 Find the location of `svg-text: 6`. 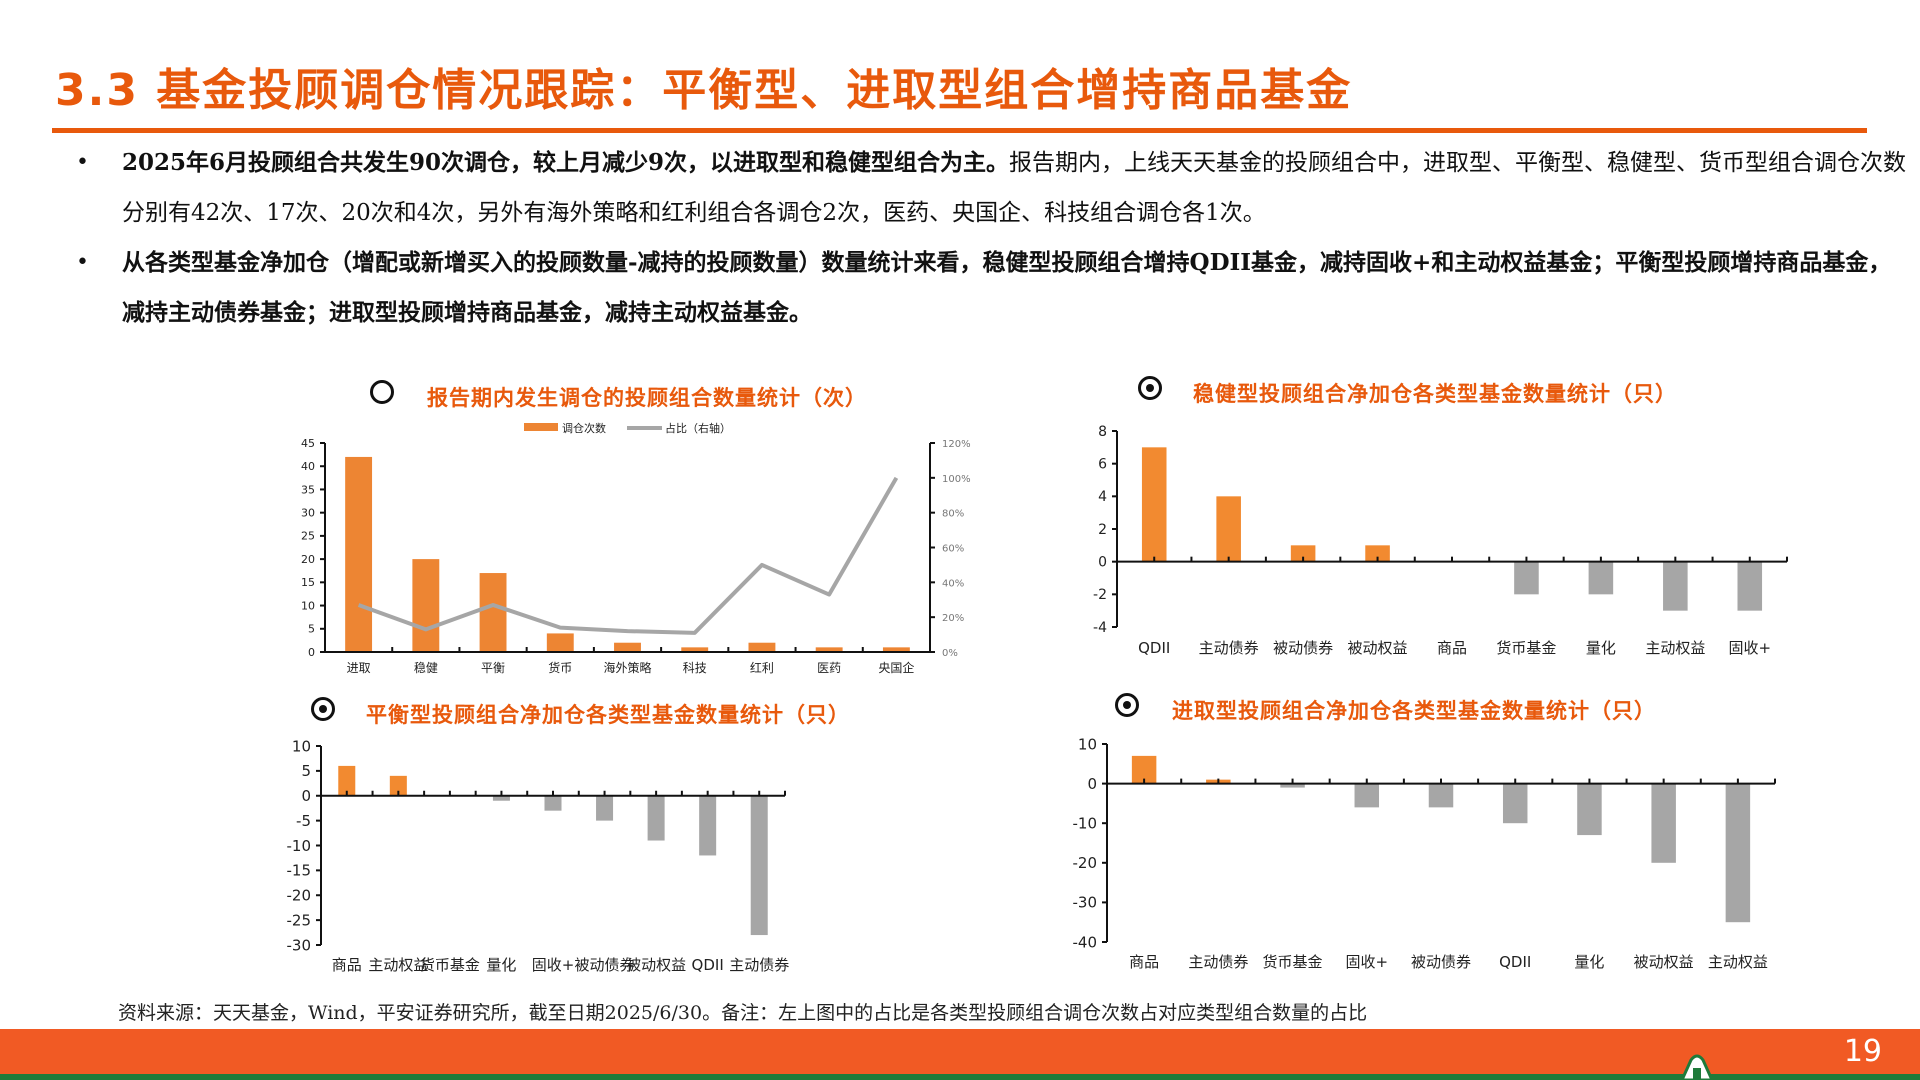

svg-text: 6 is located at coordinates (1102, 465).